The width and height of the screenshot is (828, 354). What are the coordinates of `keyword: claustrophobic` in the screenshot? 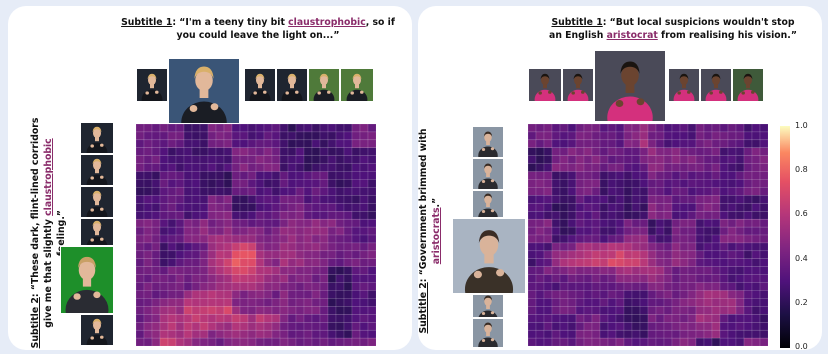 It's located at (327, 22).